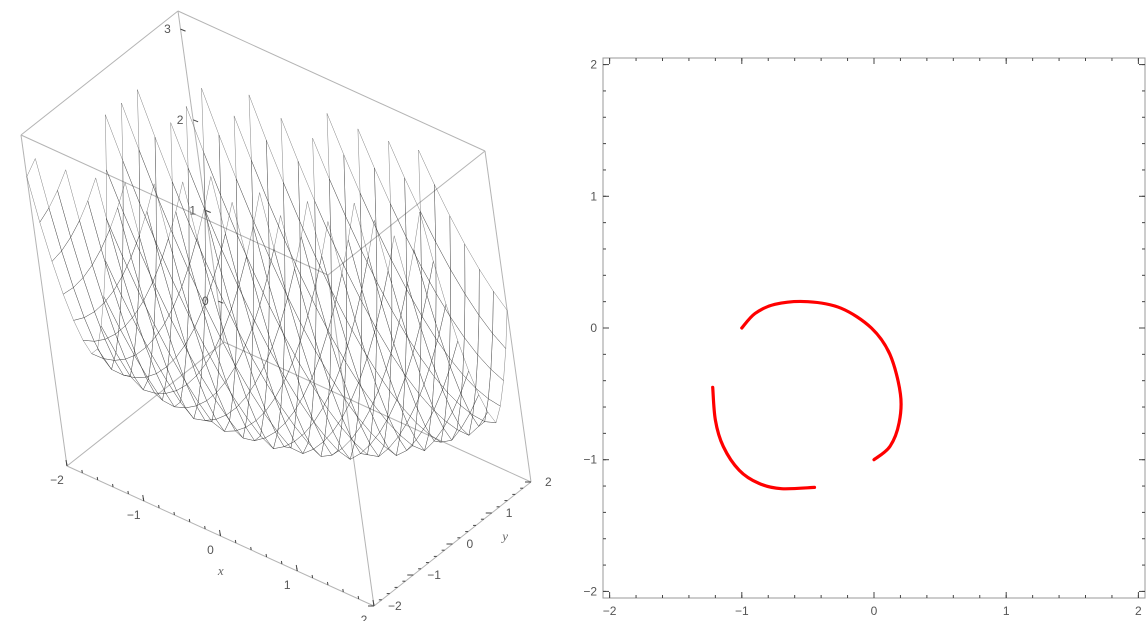 The height and width of the screenshot is (621, 1146). Describe the element at coordinates (364, 617) in the screenshot. I see `x-tick-label: 2` at that location.